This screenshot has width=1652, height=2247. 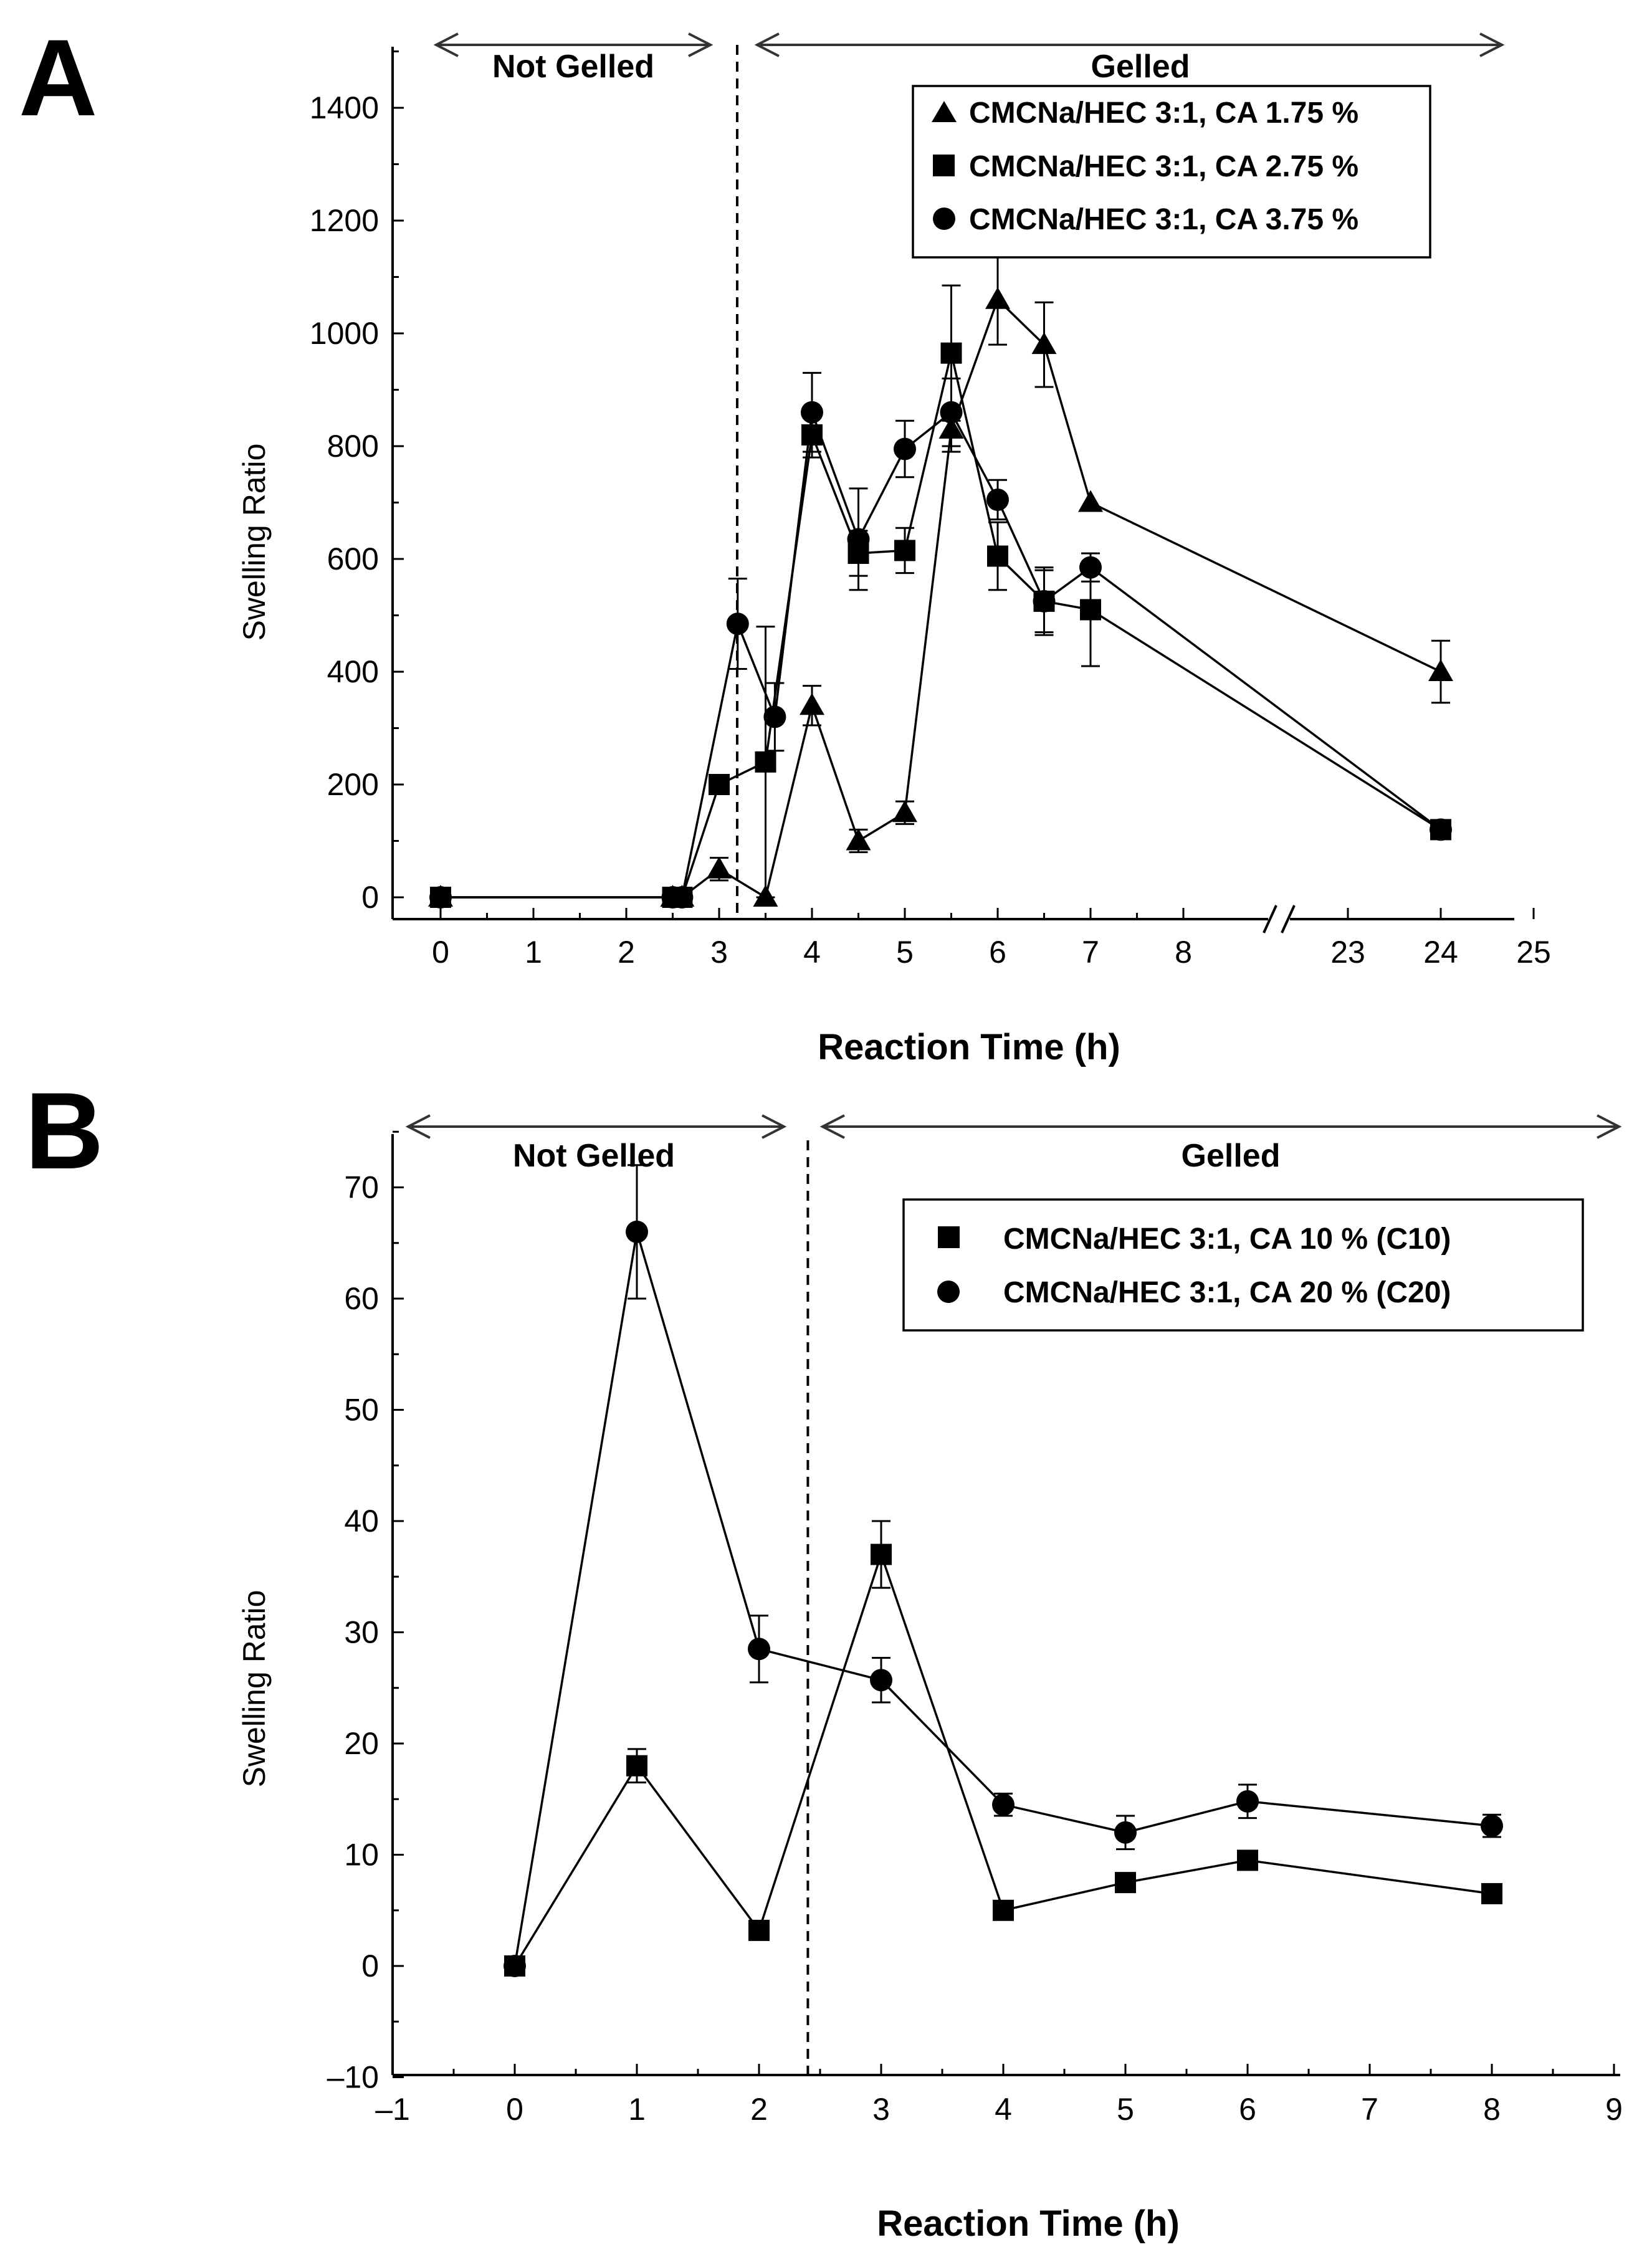 What do you see at coordinates (1125, 2109) in the screenshot?
I see `x-tick-label-b: 5` at bounding box center [1125, 2109].